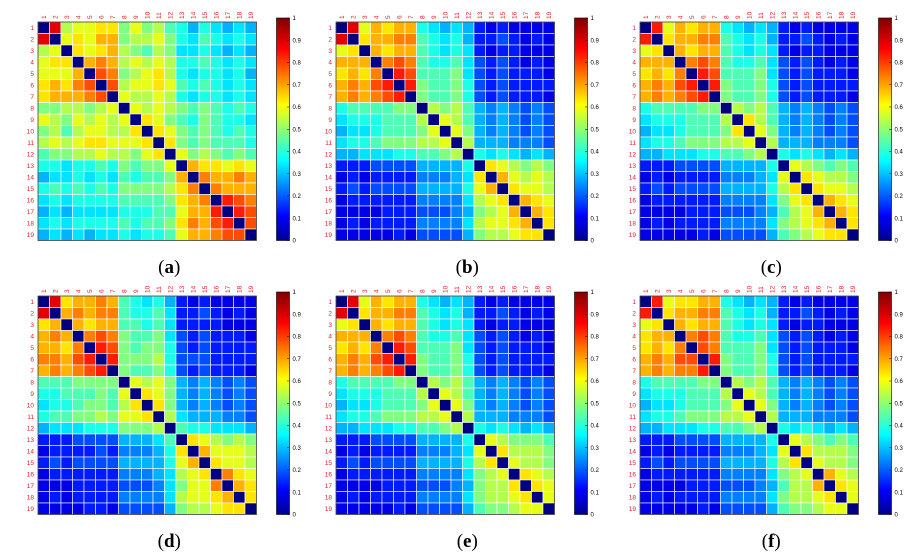 Image resolution: width=916 pixels, height=560 pixels. I want to click on y-tick-label: 8, so click(32, 109).